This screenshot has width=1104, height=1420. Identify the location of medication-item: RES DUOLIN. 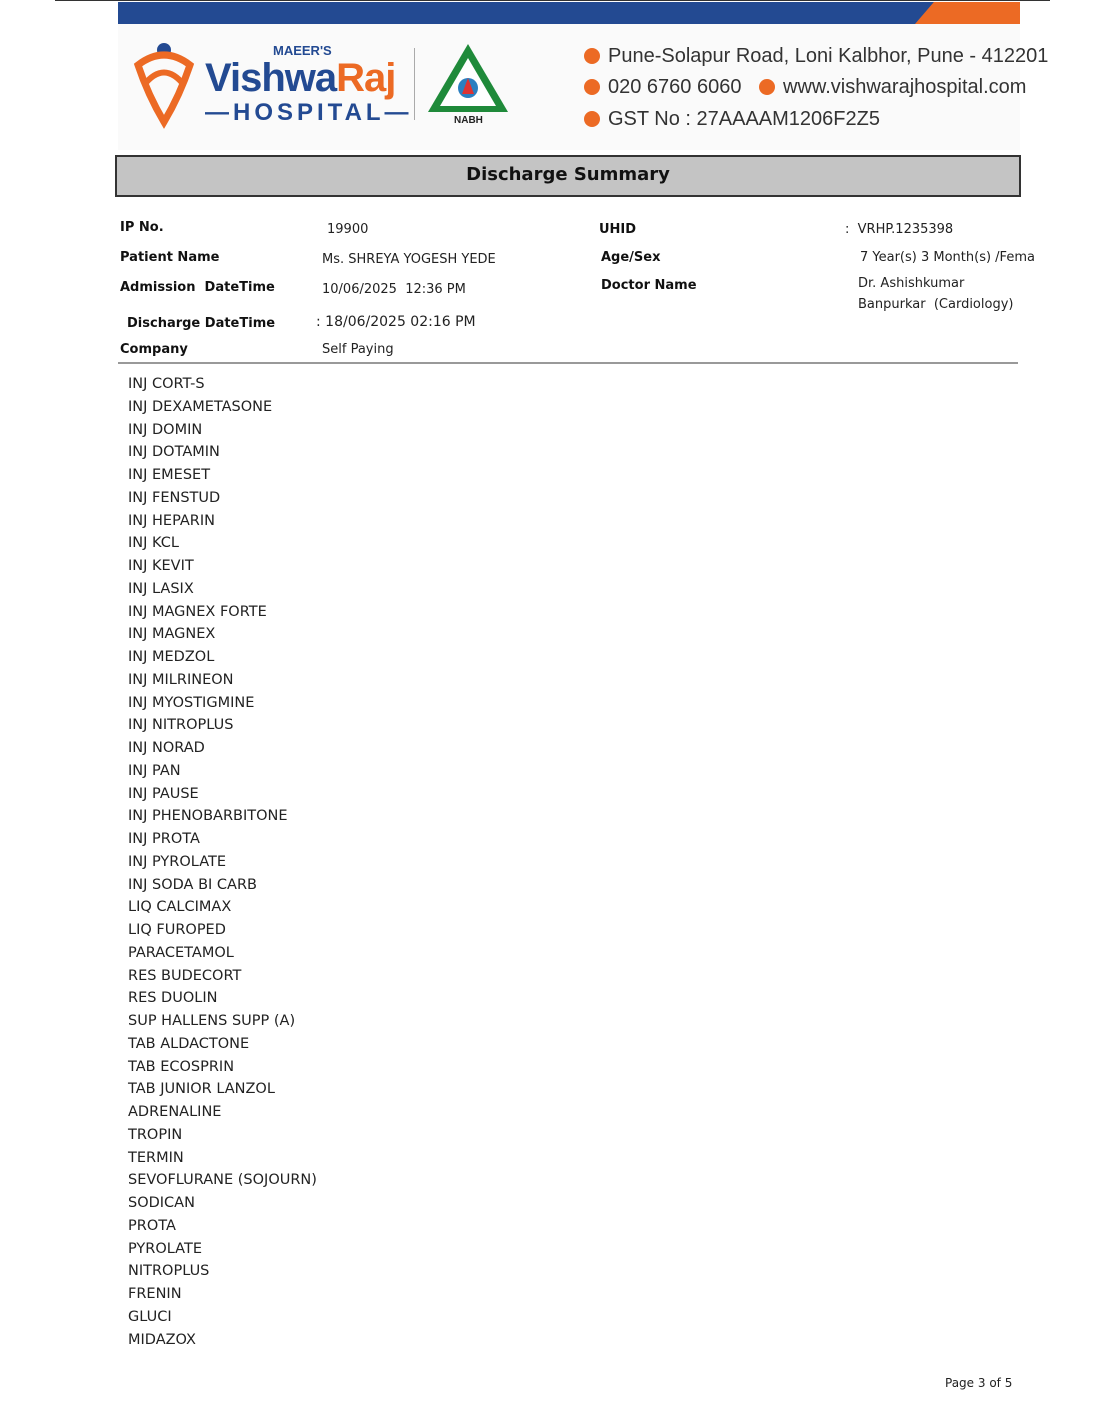
(173, 998).